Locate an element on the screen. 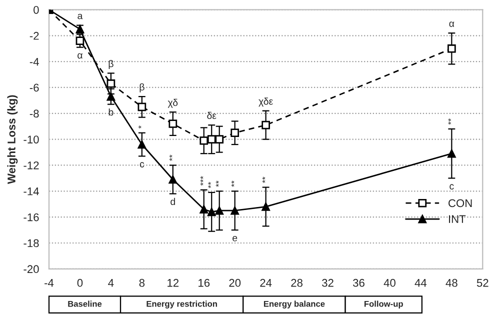  x-tick-label: 44 is located at coordinates (420, 283).